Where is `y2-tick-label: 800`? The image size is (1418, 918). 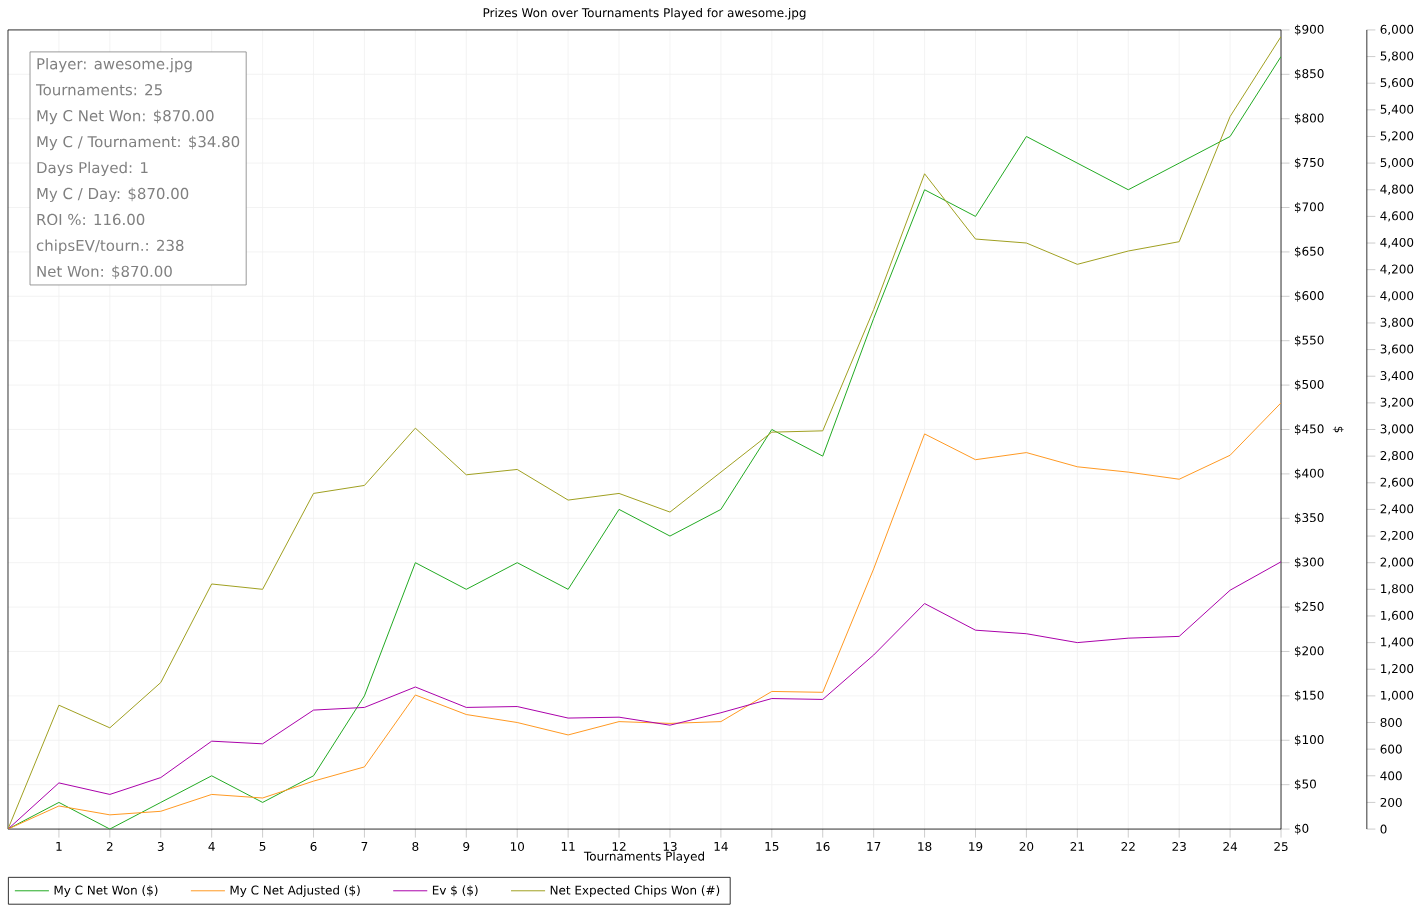 y2-tick-label: 800 is located at coordinates (1391, 723).